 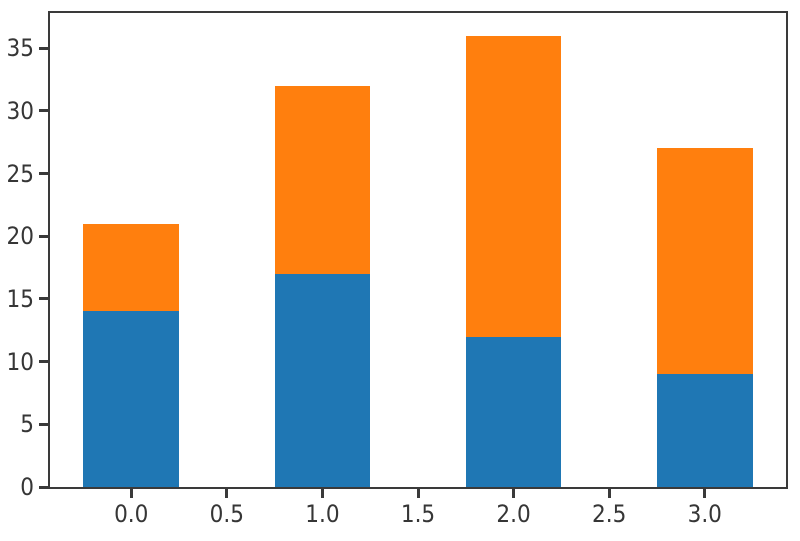 What do you see at coordinates (704, 514) in the screenshot?
I see `x-tick-label: 3.0` at bounding box center [704, 514].